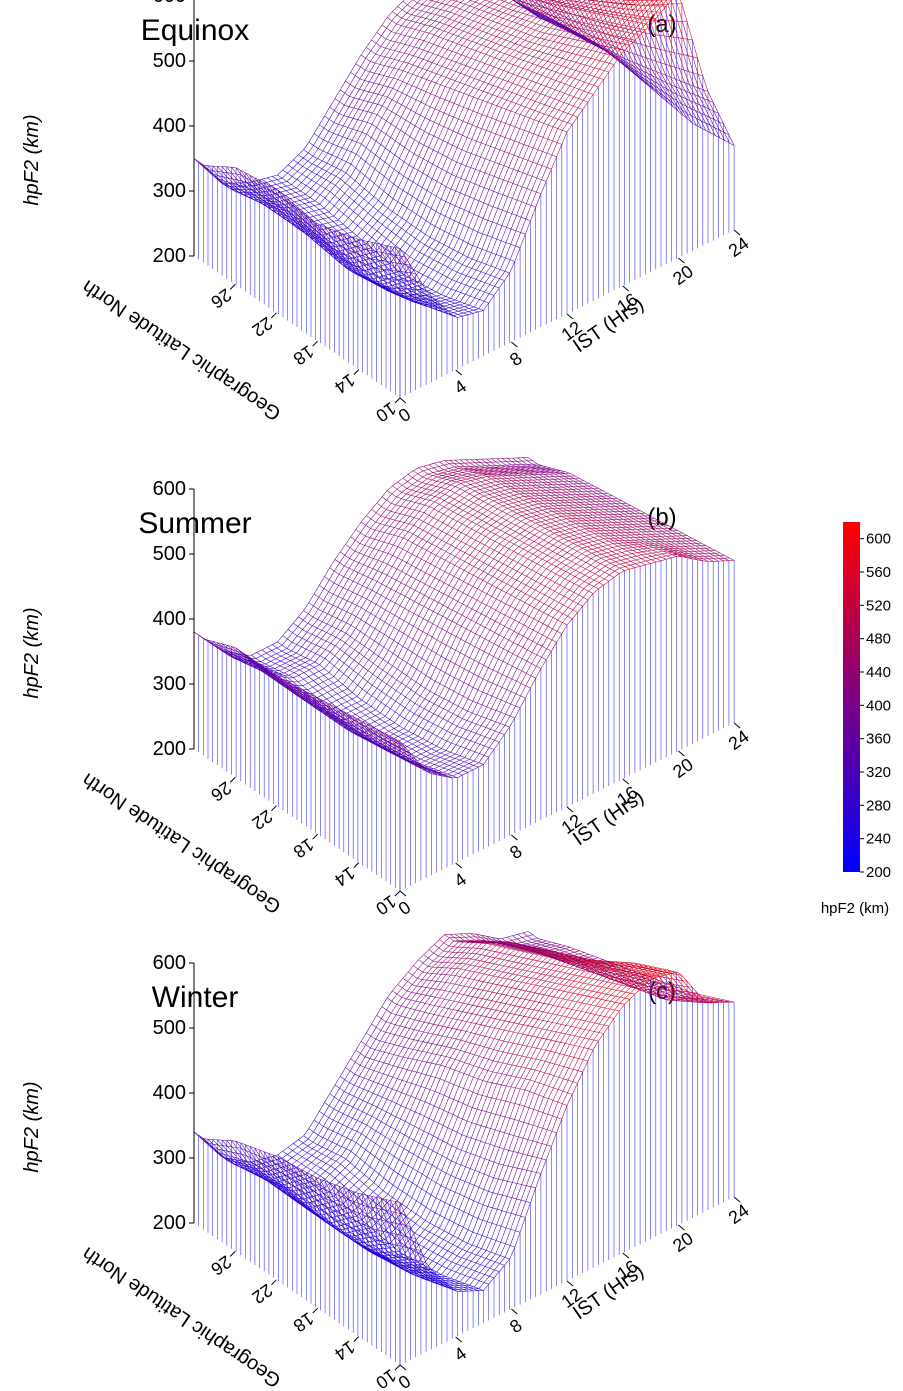 This screenshot has height=1391, width=903. Describe the element at coordinates (878, 672) in the screenshot. I see `colorbar-tick-label: 440` at that location.